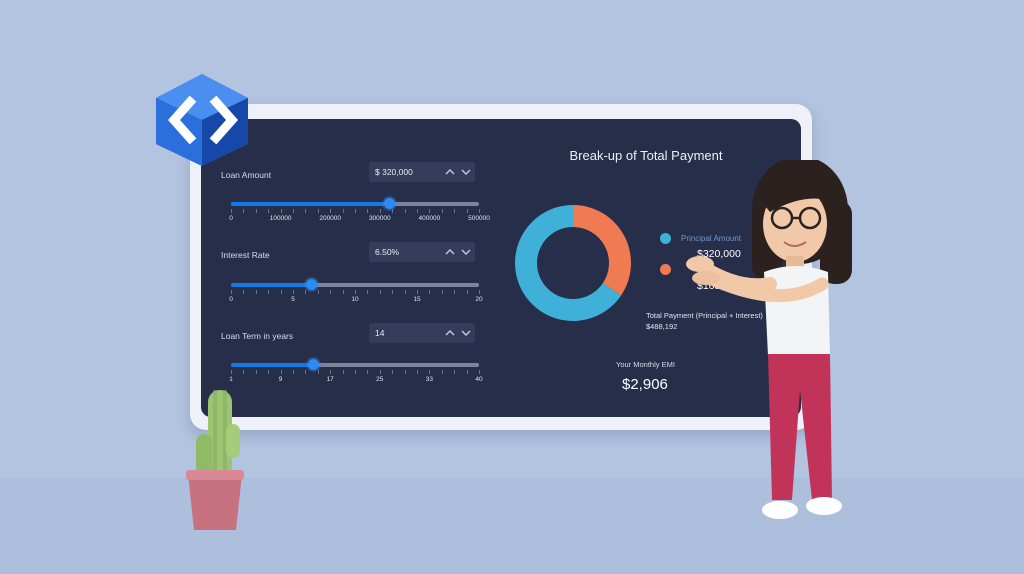 The image size is (1024, 574). Describe the element at coordinates (665, 269) in the screenshot. I see `interest-legend-dot` at that location.